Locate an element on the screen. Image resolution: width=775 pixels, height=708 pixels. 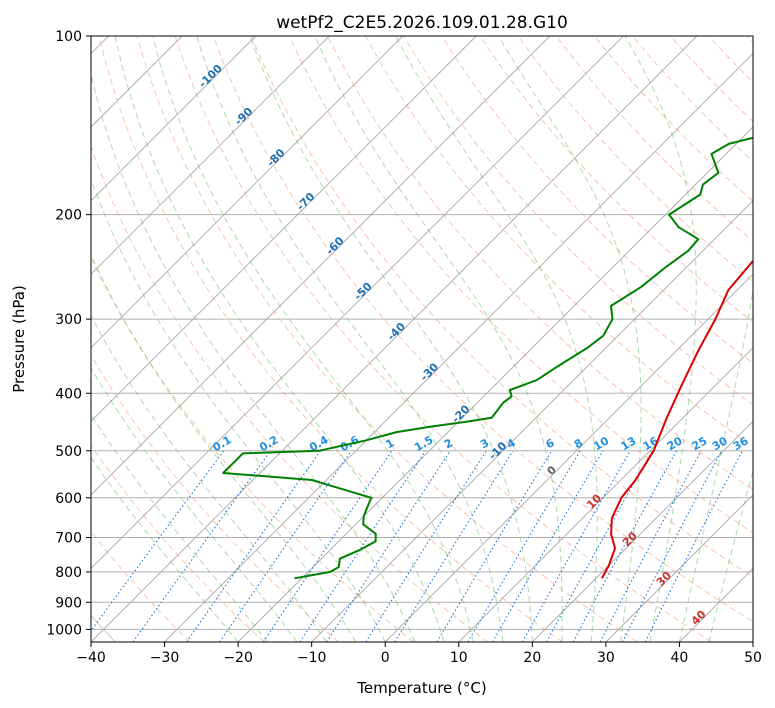
isotherm-label: 10 is located at coordinates (594, 501).